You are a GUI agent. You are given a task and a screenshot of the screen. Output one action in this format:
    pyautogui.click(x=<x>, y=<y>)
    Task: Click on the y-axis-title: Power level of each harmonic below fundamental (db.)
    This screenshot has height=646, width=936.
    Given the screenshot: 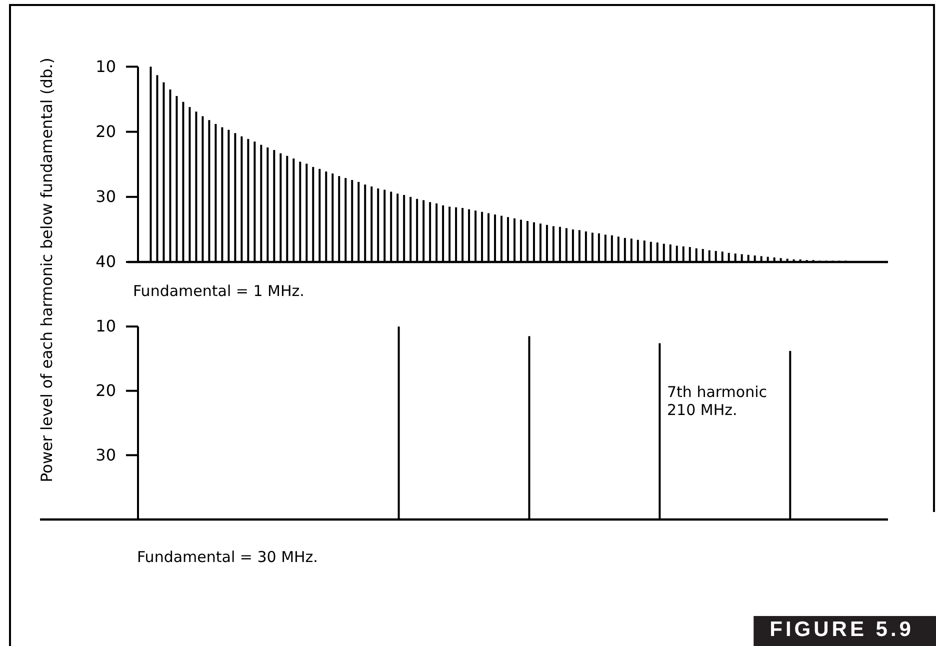 What is the action you would take?
    pyautogui.click(x=47, y=270)
    